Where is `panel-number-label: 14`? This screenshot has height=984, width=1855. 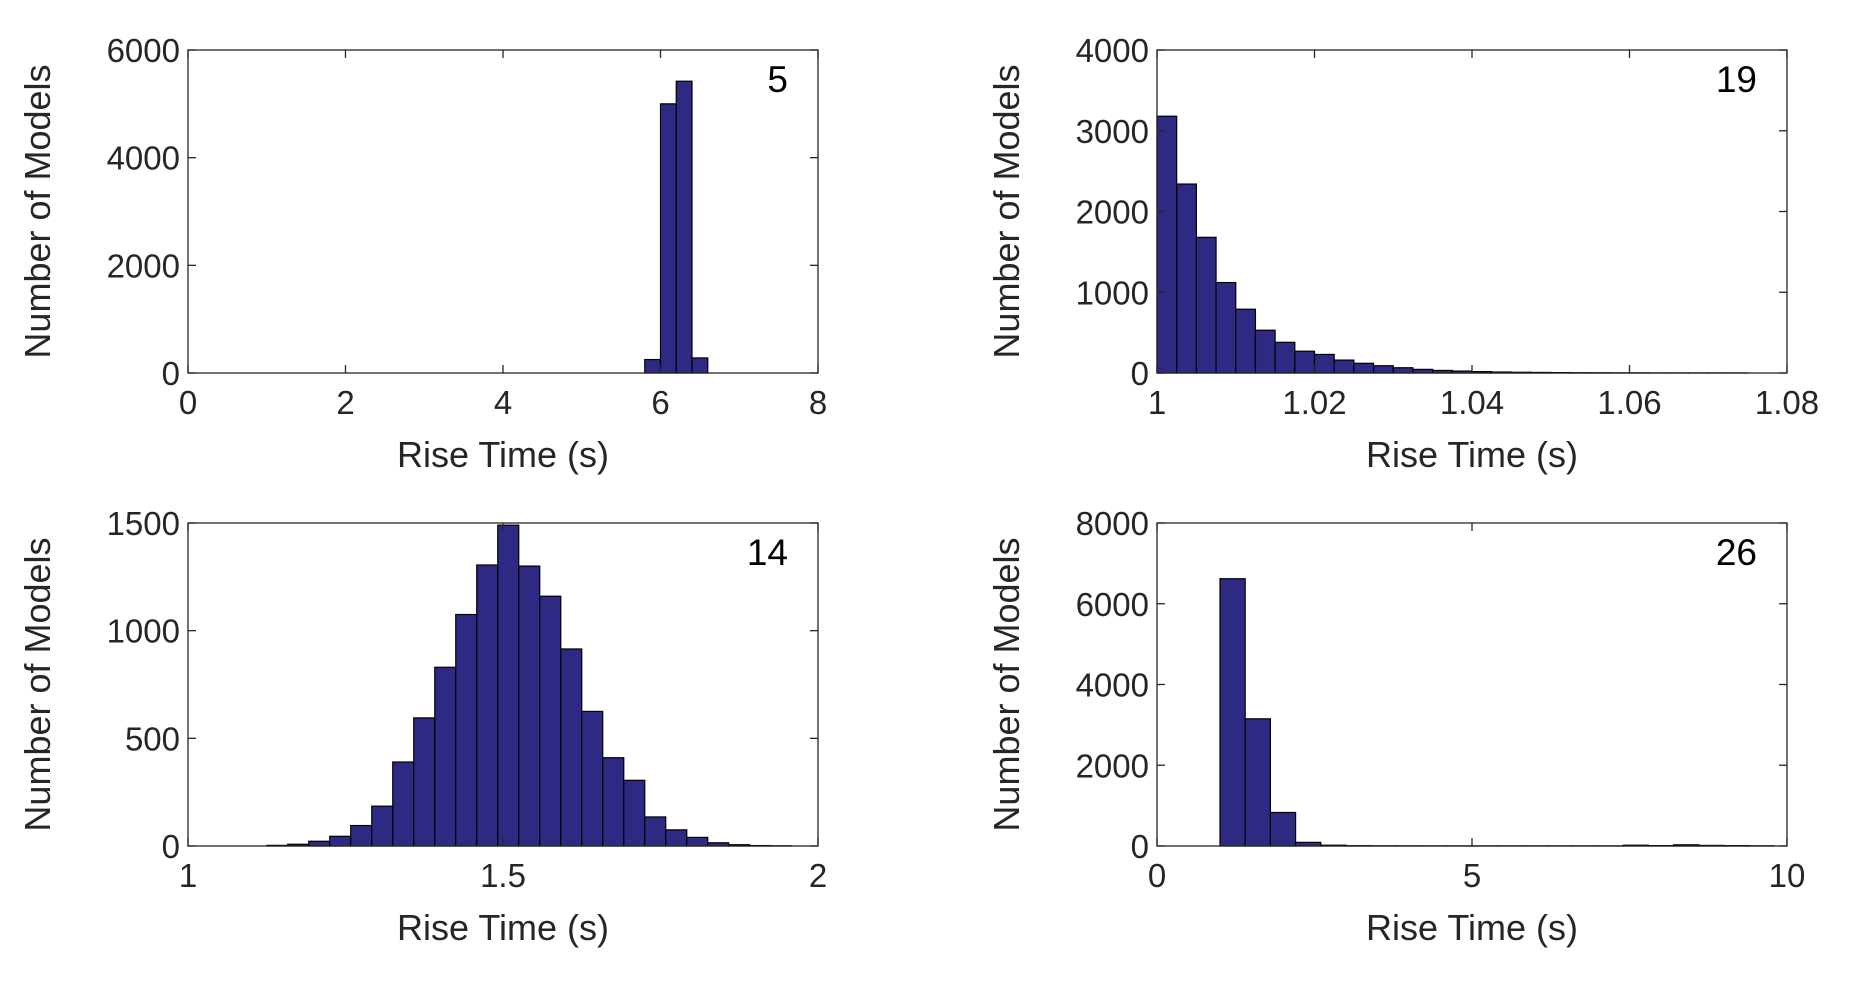
panel-number-label: 14 is located at coordinates (767, 552).